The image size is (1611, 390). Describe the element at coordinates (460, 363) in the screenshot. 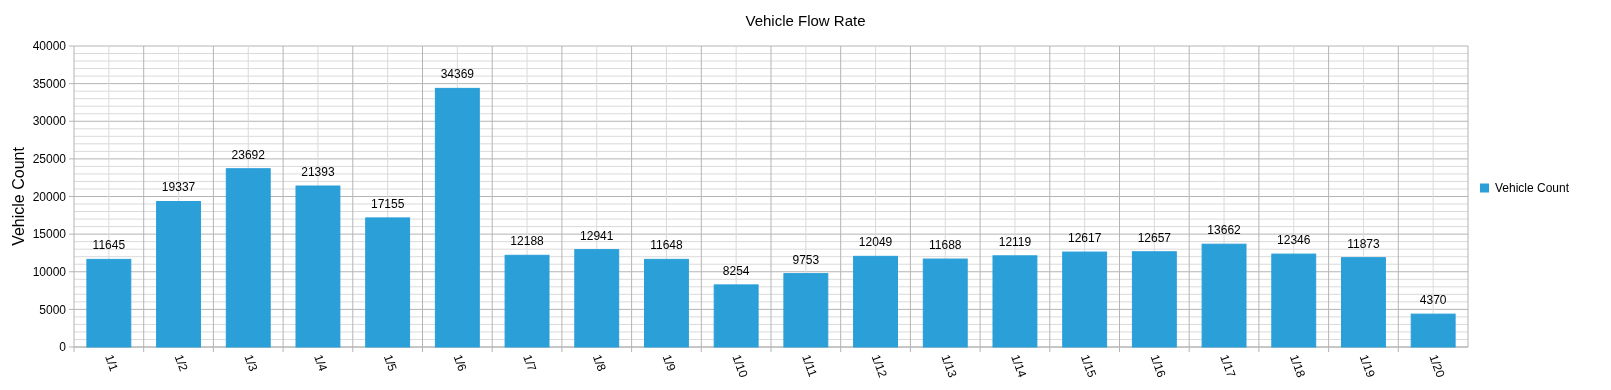

I see `x-tick-label: 1/6` at that location.